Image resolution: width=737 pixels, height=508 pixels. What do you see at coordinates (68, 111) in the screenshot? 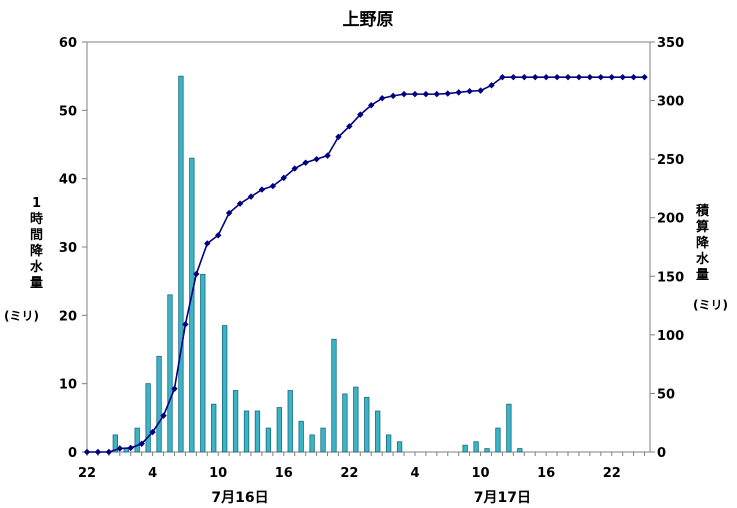
I see `left-axis-tick-label: 50` at bounding box center [68, 111].